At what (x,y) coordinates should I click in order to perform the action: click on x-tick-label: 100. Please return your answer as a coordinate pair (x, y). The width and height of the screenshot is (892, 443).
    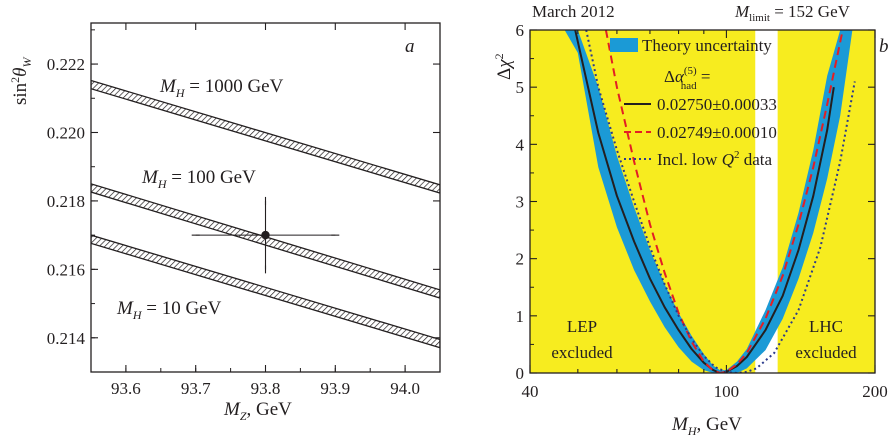
    Looking at the image, I should click on (727, 391).